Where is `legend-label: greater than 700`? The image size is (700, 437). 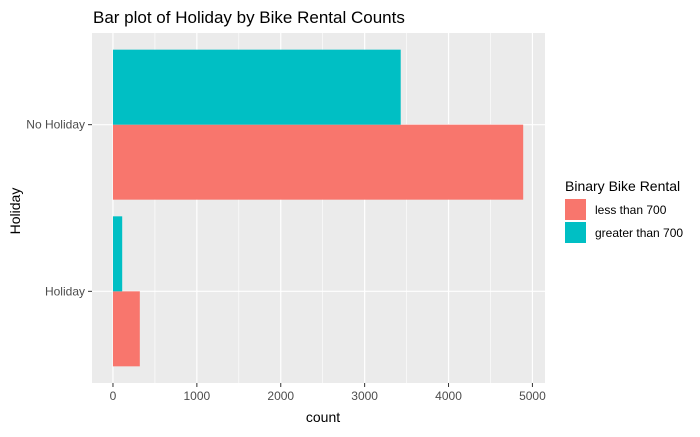 legend-label: greater than 700 is located at coordinates (639, 233).